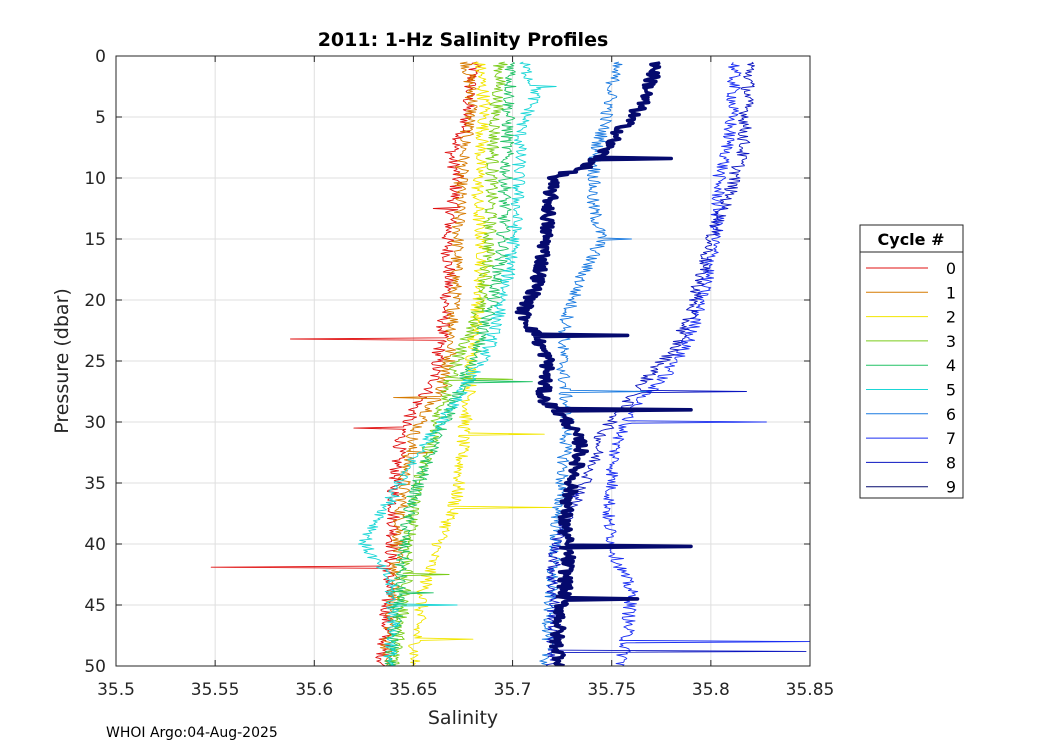  Describe the element at coordinates (951, 341) in the screenshot. I see `legend-label-cycle-3: 3` at that location.